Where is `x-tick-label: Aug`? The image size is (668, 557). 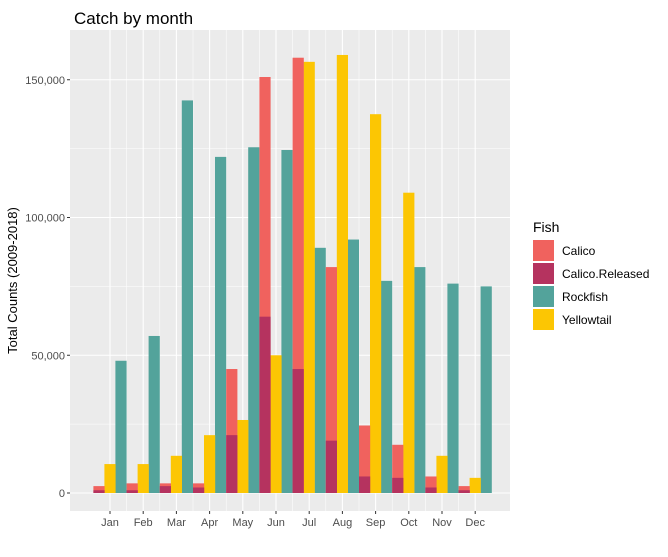 x-tick-label: Aug is located at coordinates (343, 523).